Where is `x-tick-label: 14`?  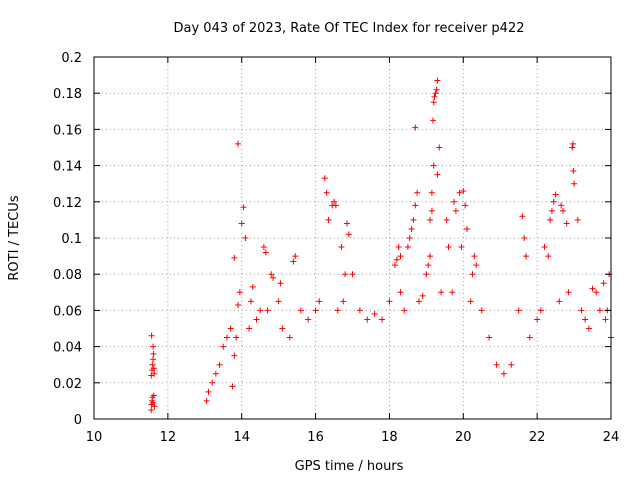
x-tick-label: 14 is located at coordinates (241, 437).